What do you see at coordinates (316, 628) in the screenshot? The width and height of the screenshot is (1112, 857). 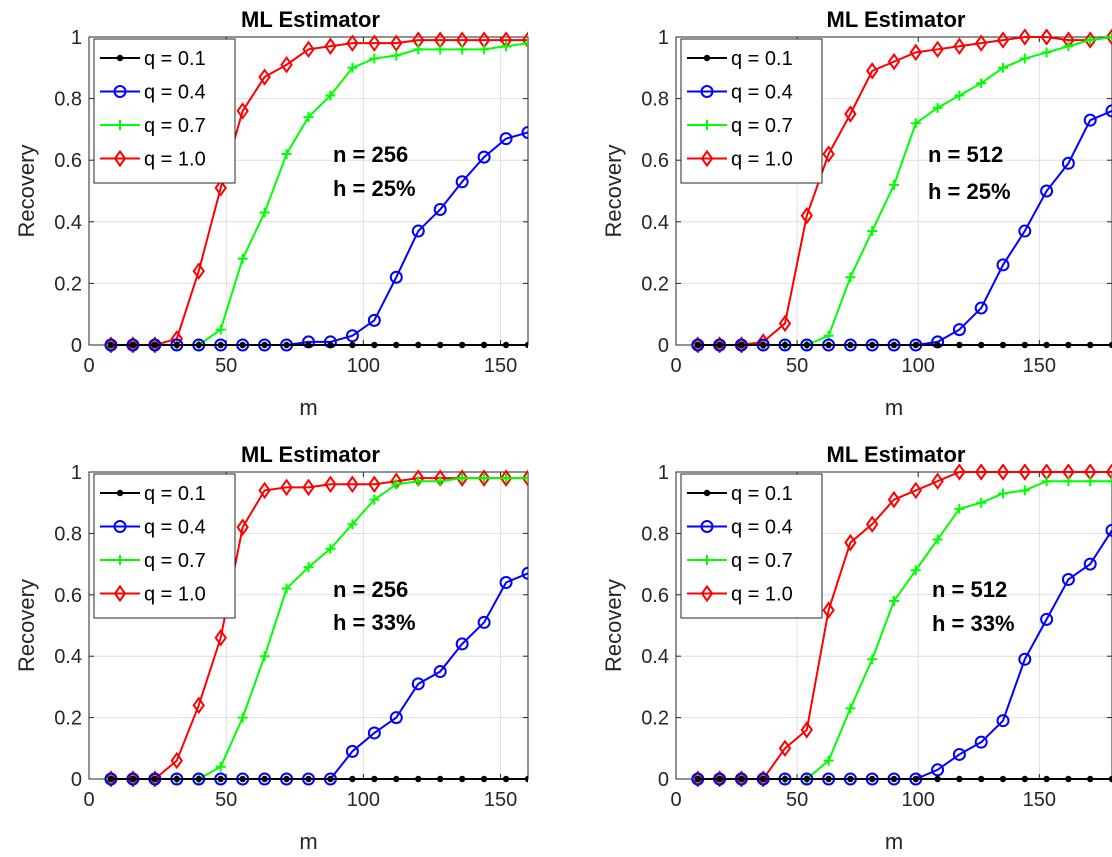 I see `series-group` at bounding box center [316, 628].